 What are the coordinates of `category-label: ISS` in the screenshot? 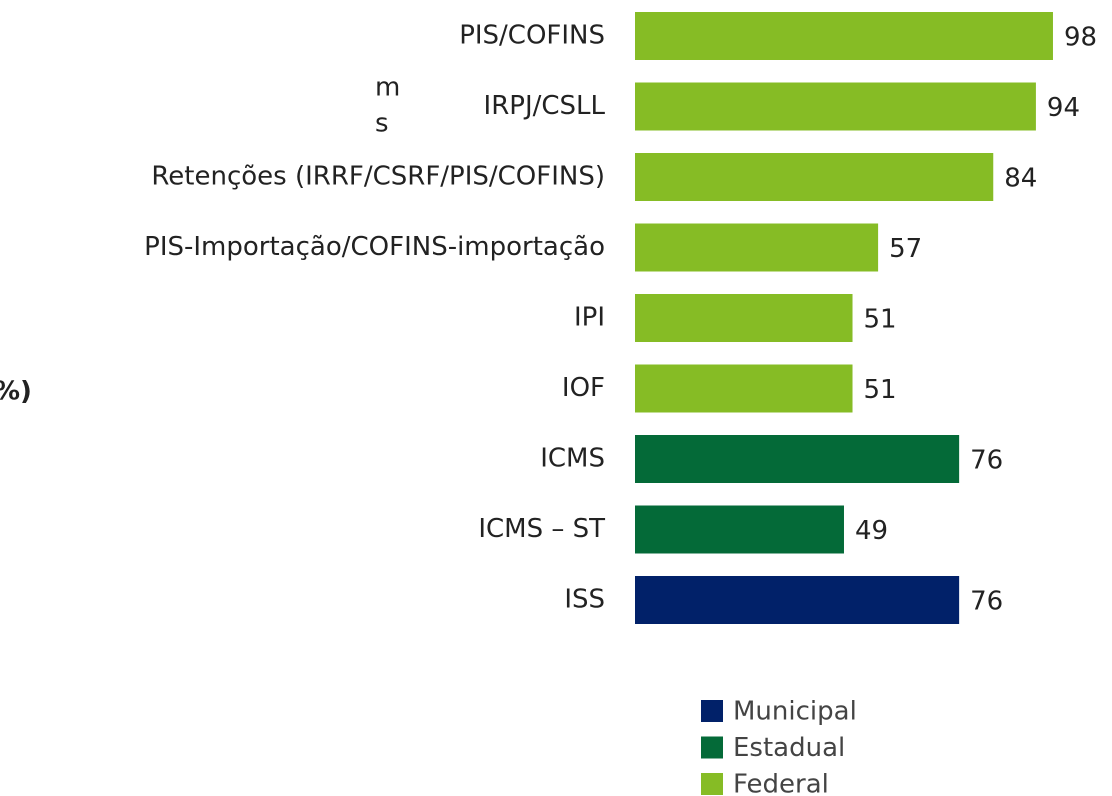 It's located at (584, 600).